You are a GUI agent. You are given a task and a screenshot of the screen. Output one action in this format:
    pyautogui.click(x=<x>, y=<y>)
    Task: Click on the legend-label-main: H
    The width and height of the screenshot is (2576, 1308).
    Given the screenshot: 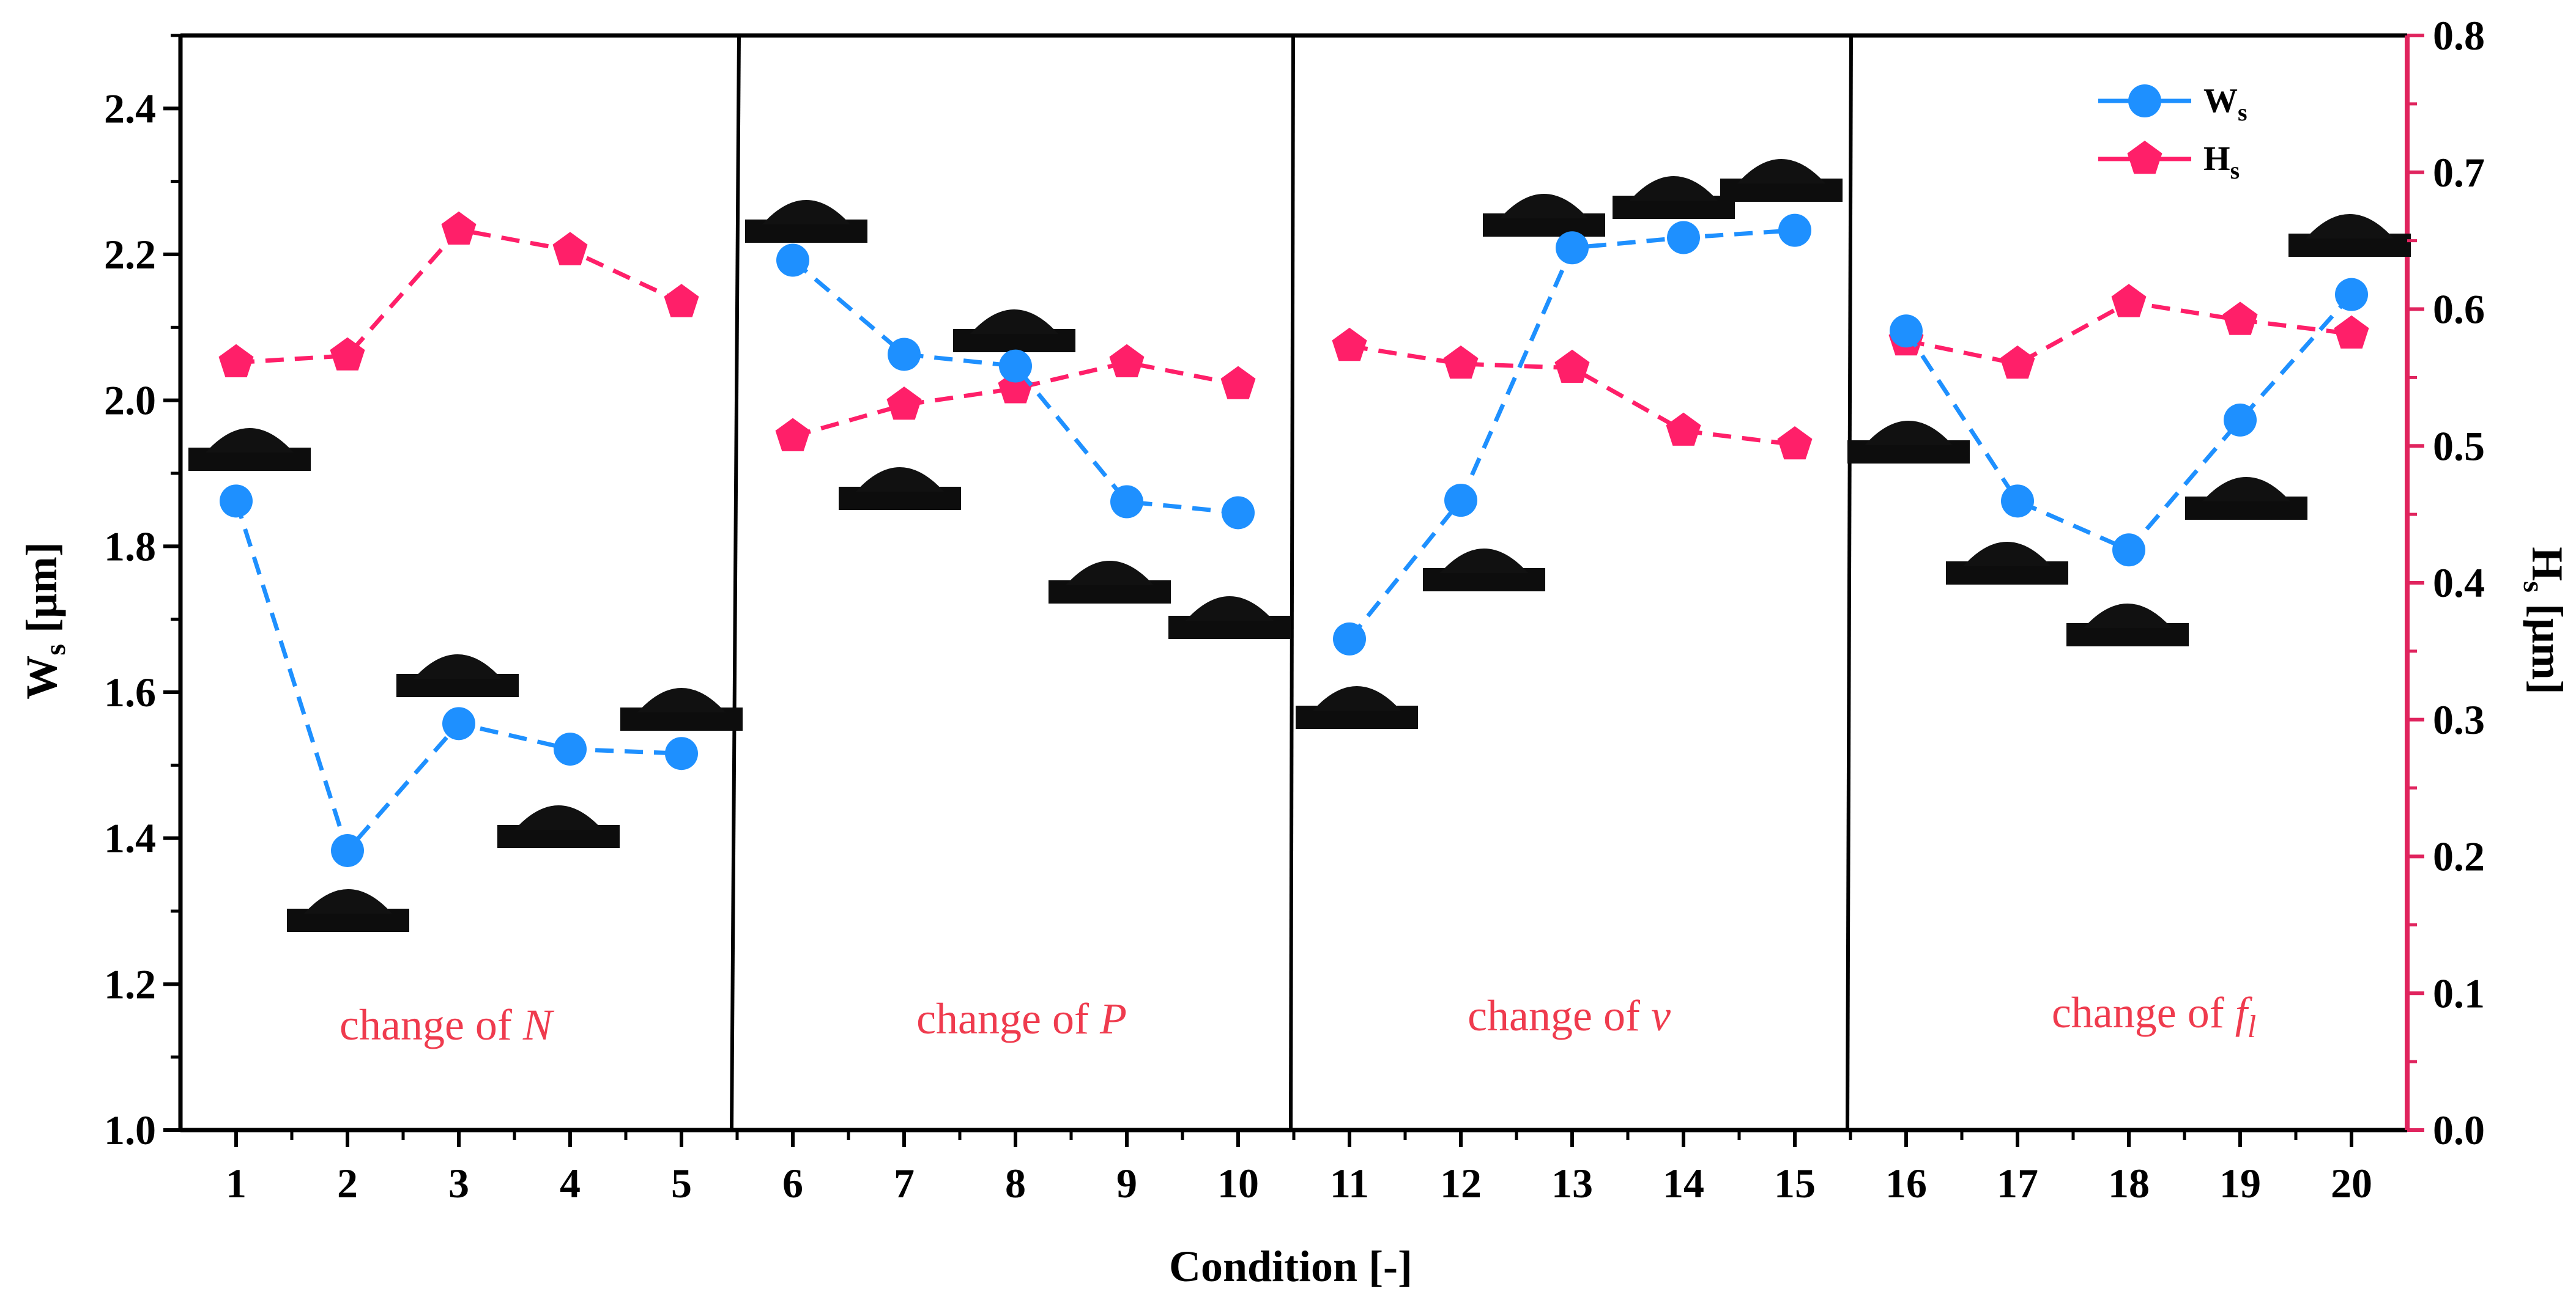 What is the action you would take?
    pyautogui.click(x=2216, y=159)
    